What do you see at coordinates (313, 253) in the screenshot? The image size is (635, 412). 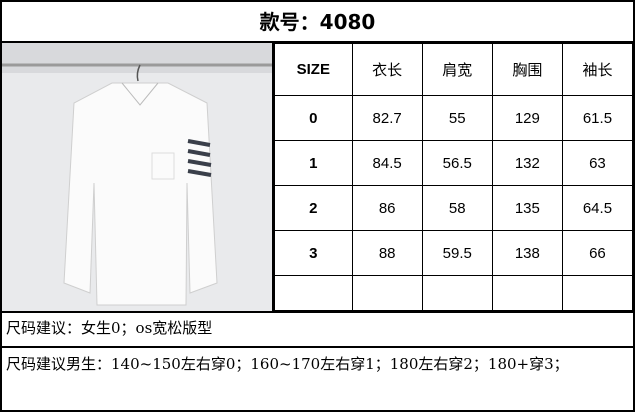 I see `cell-size: 3` at bounding box center [313, 253].